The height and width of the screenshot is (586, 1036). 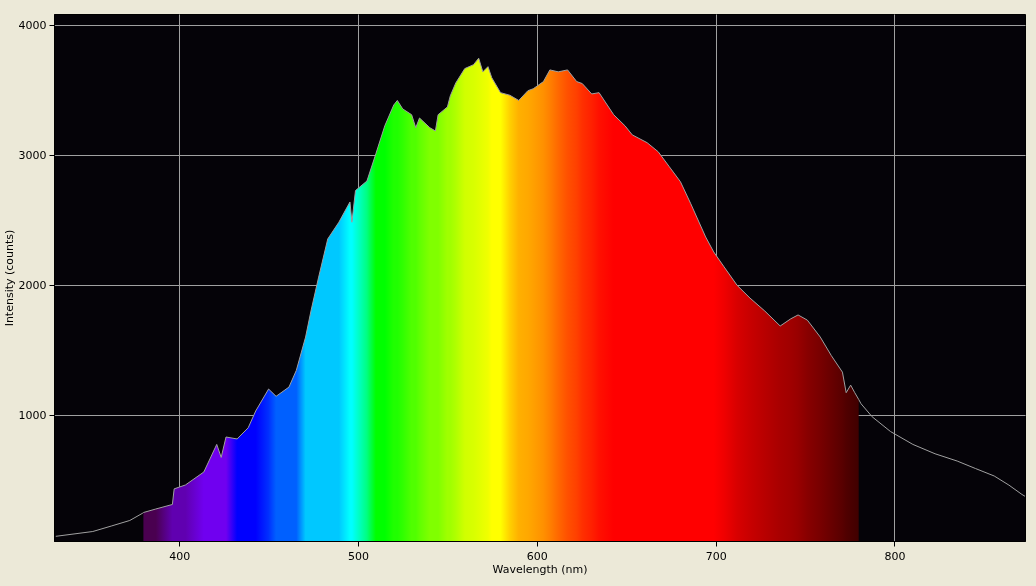 What do you see at coordinates (32, 155) in the screenshot?
I see `y-tick-label: 3000` at bounding box center [32, 155].